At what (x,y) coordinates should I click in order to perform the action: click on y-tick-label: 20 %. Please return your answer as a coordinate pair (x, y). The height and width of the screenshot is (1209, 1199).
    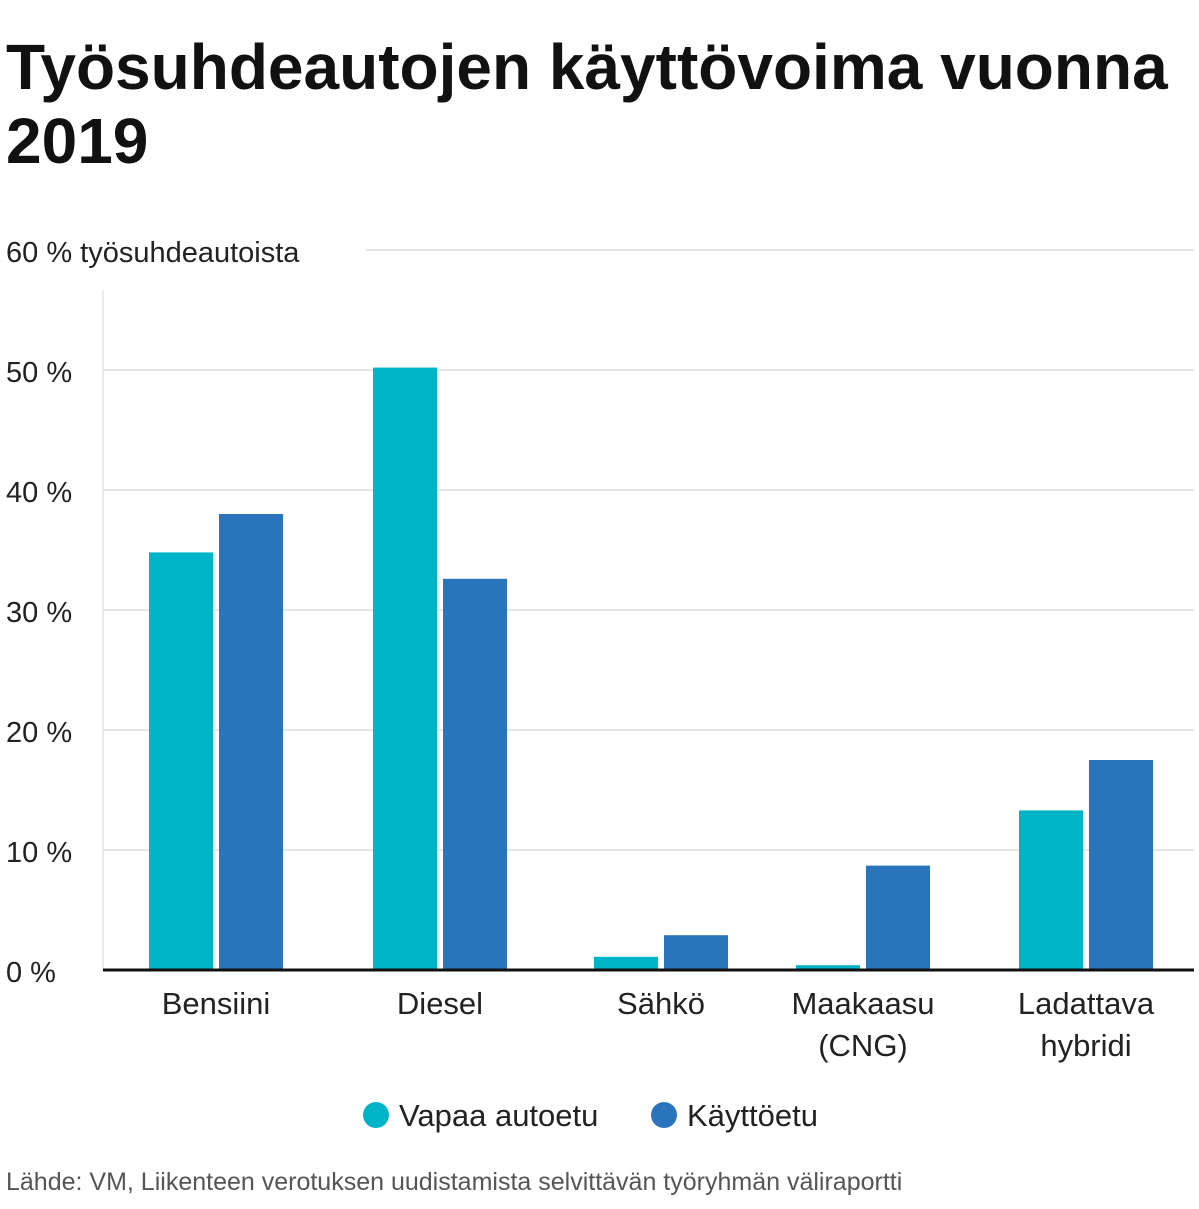
    Looking at the image, I should click on (39, 733).